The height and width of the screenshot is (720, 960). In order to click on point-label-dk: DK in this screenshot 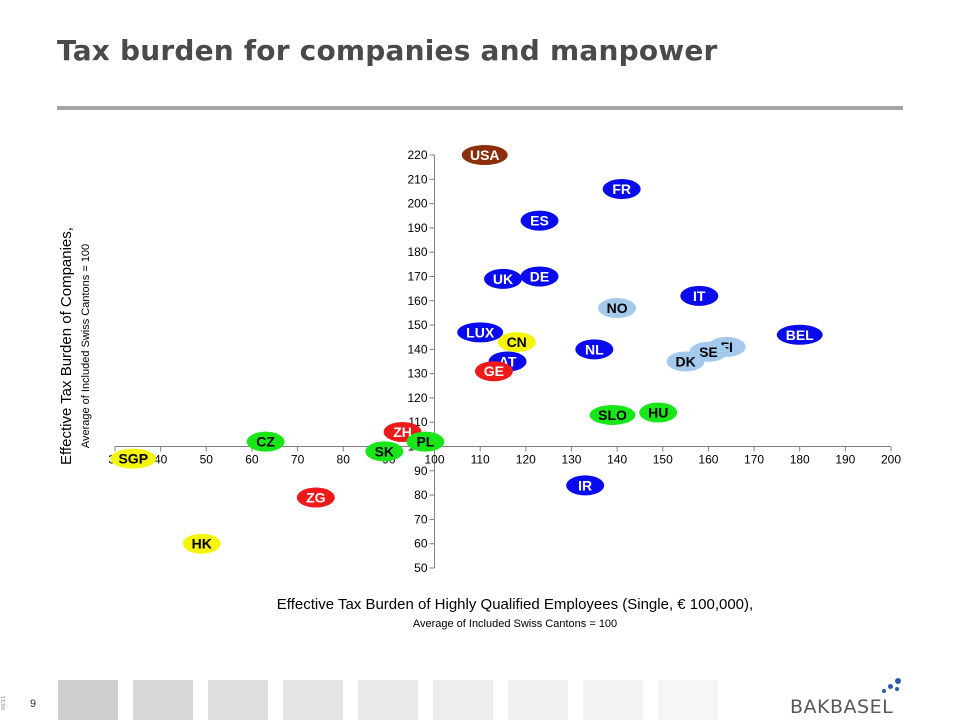, I will do `click(685, 362)`.